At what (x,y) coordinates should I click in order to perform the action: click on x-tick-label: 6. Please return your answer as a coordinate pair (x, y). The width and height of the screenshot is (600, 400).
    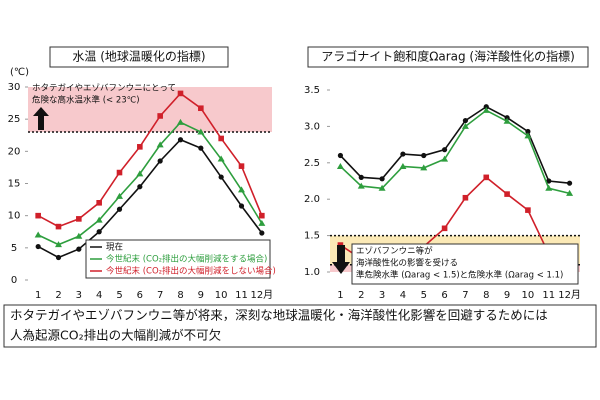
    Looking at the image, I should click on (444, 295).